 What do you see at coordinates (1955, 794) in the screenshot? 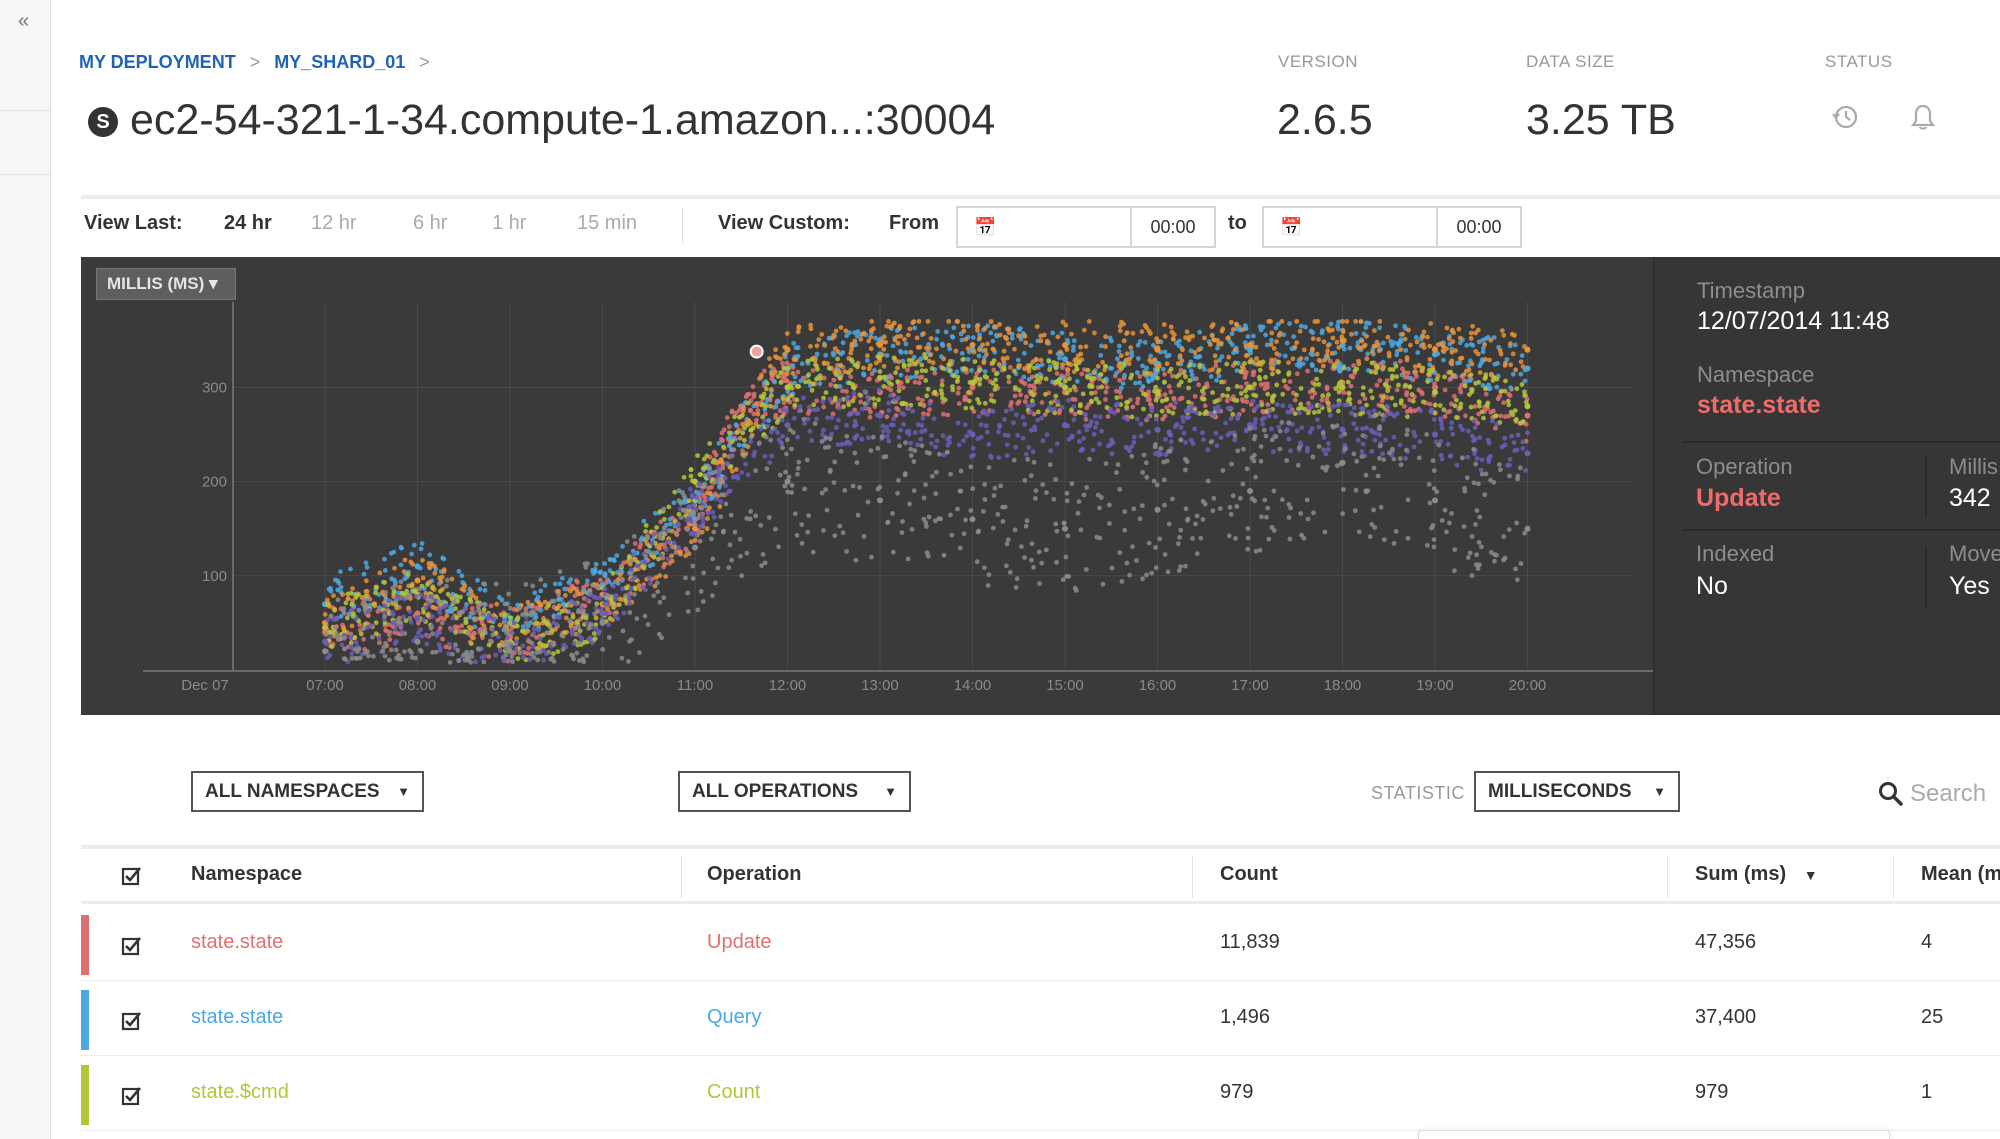
I see `search-input` at bounding box center [1955, 794].